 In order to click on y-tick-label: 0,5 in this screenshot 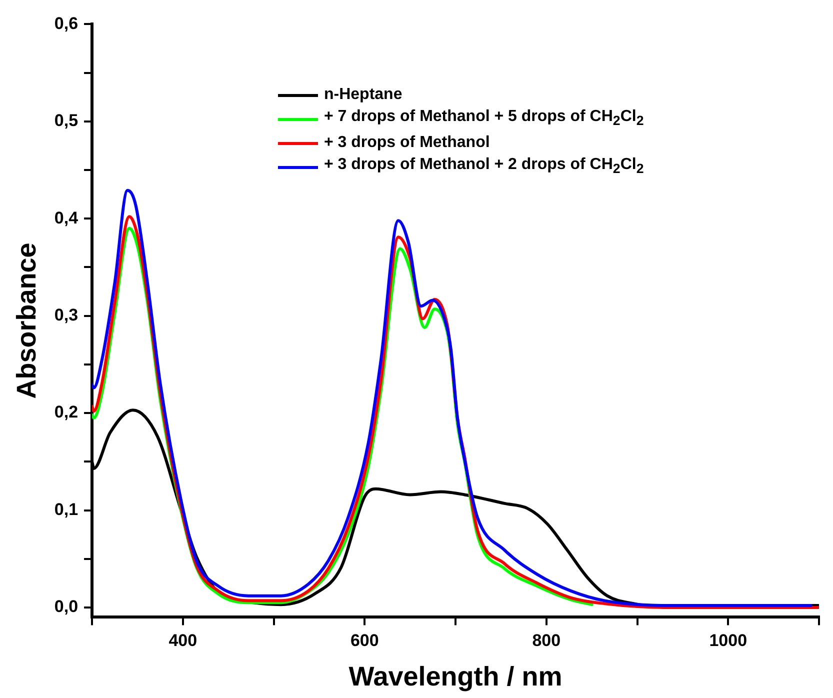, I will do `click(66, 120)`.